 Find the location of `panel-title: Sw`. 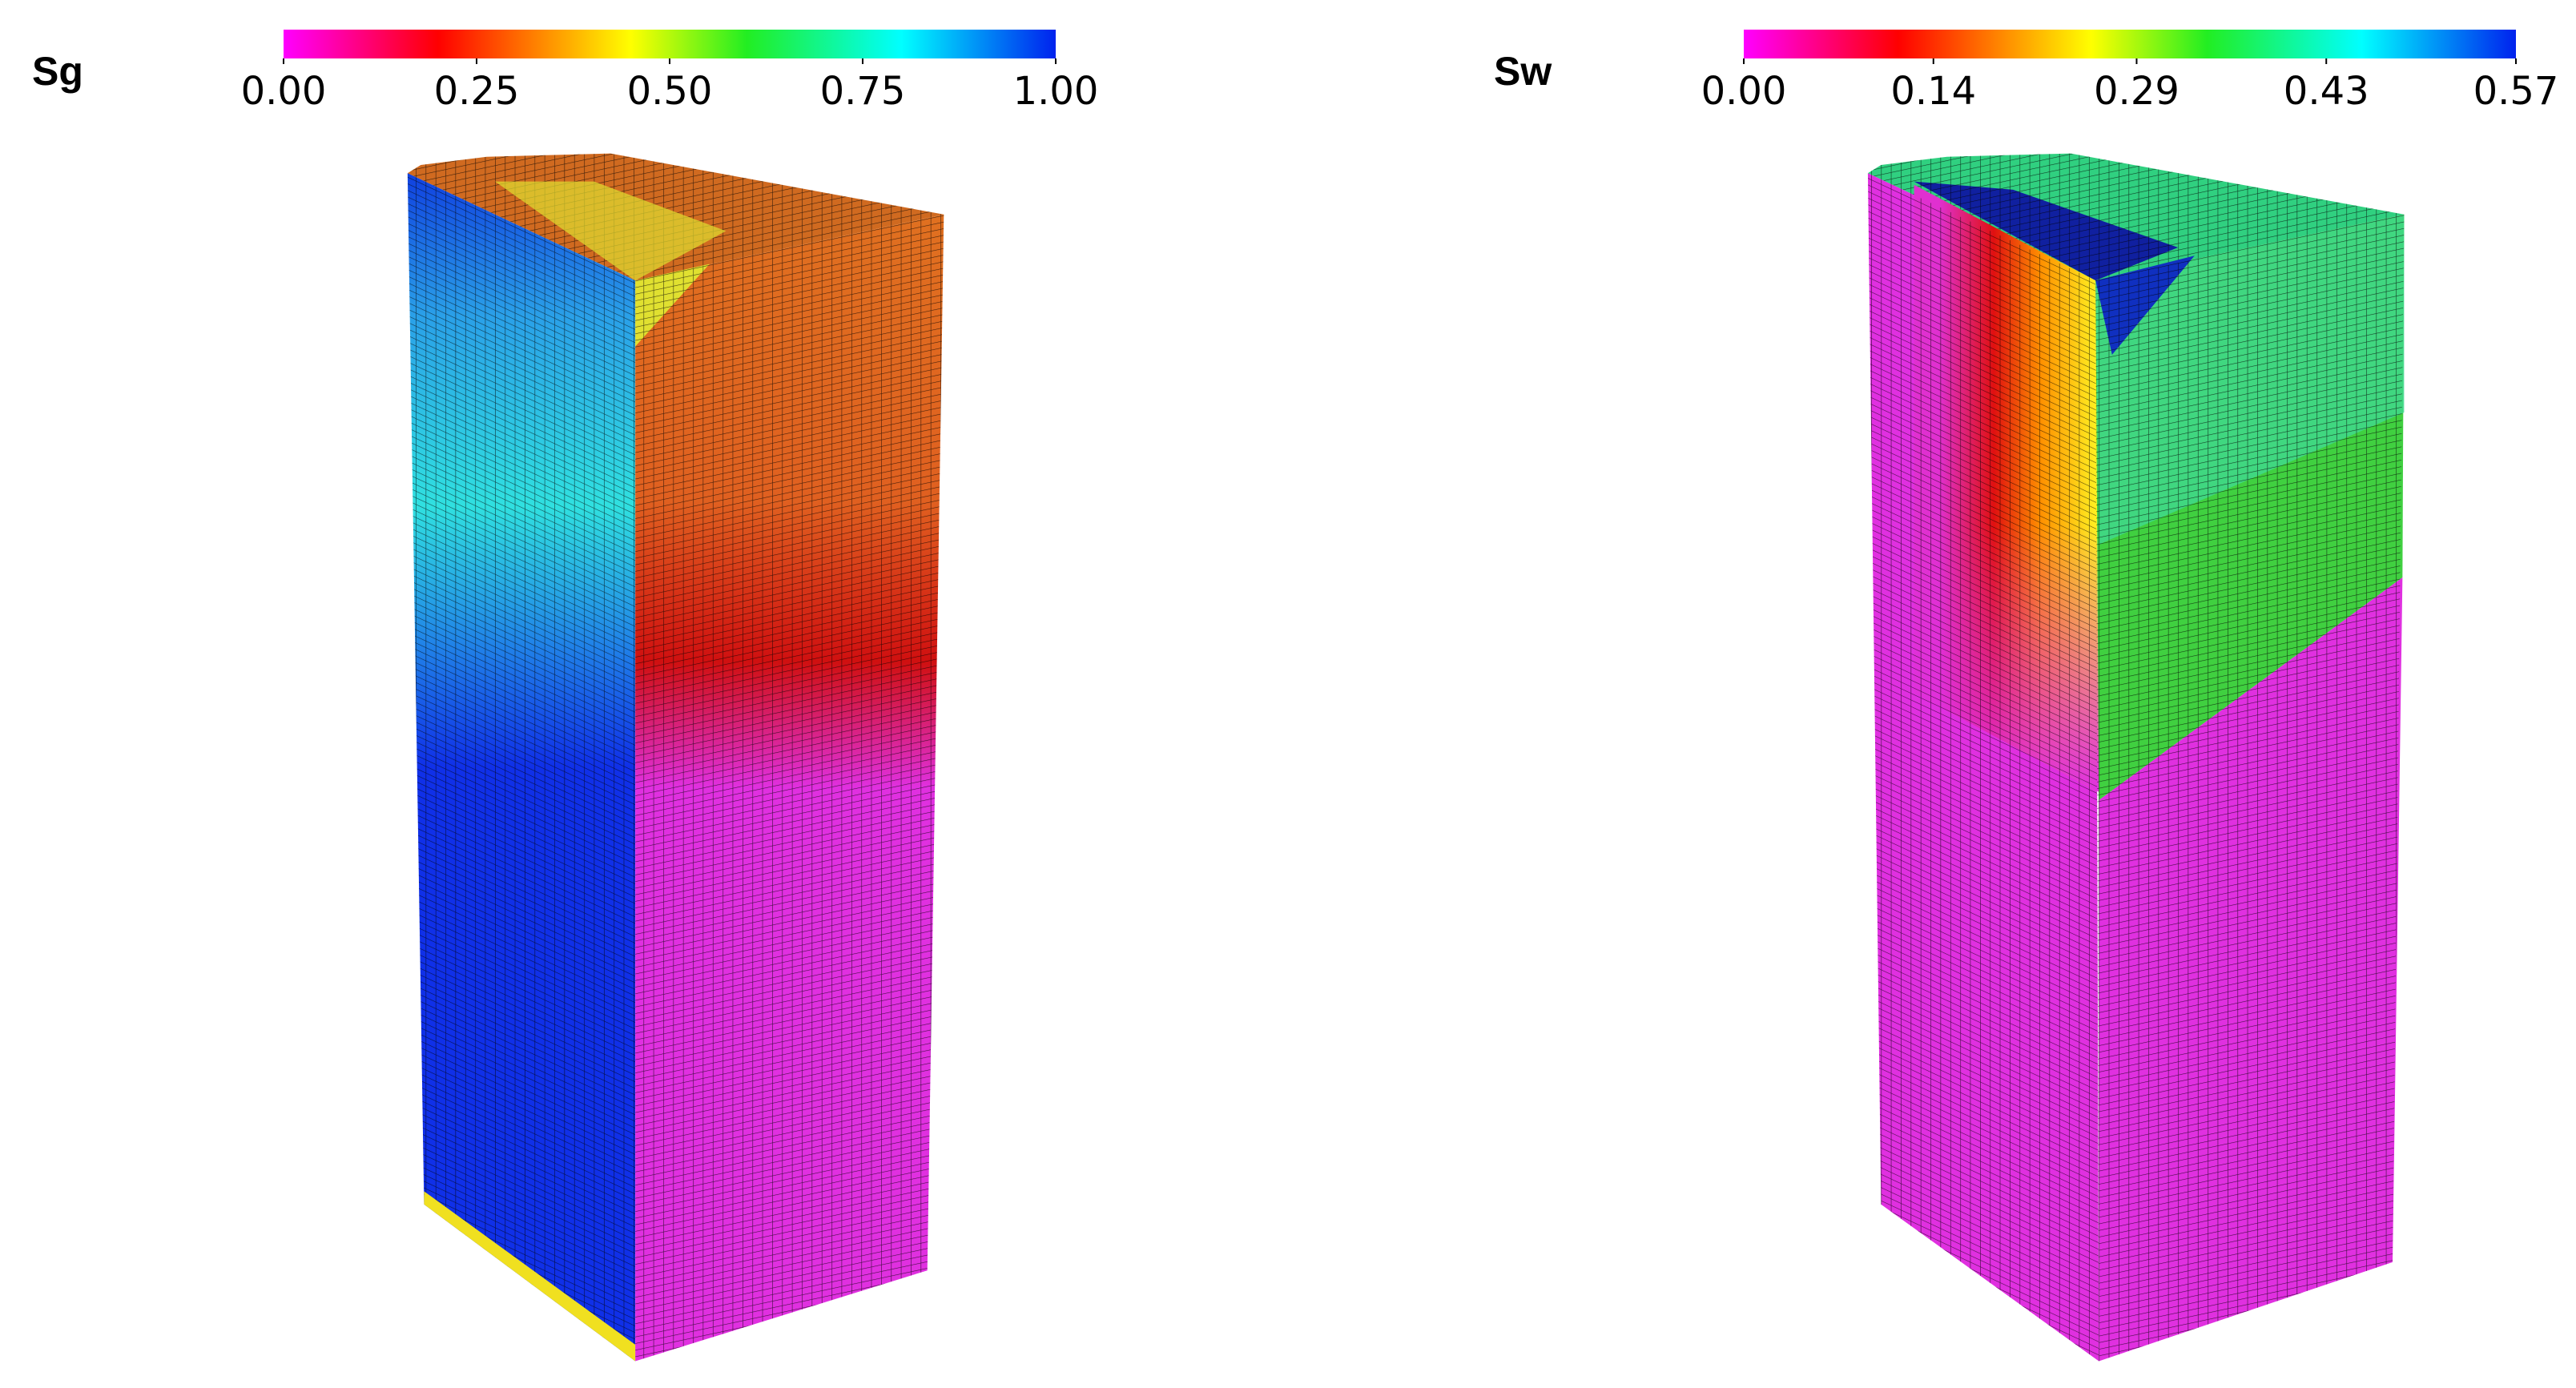

panel-title: Sw is located at coordinates (1523, 71).